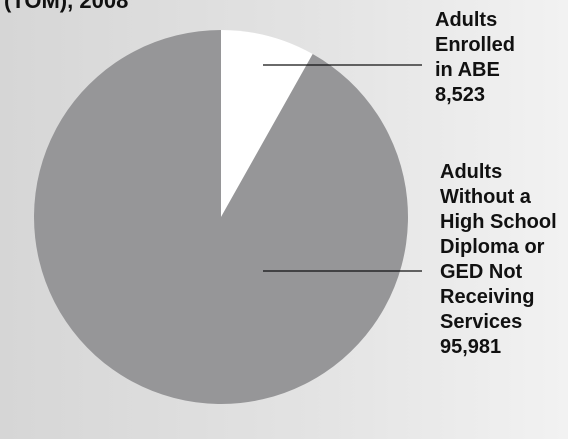  I want to click on slice-label-not-served-line-6: Receiving, so click(487, 297).